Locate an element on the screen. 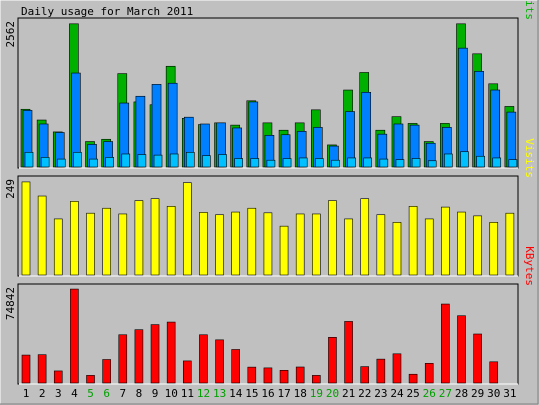 The width and height of the screenshot is (539, 405). x-tick-label-day-30: 30 is located at coordinates (493, 393).